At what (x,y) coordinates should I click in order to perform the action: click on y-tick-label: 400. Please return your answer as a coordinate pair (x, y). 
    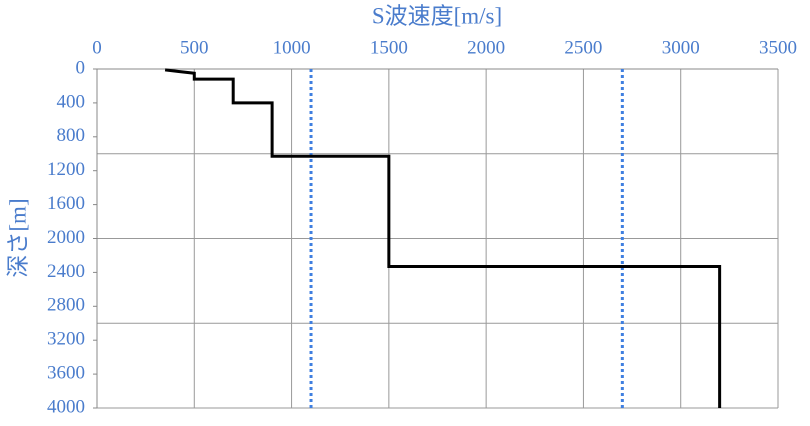
    Looking at the image, I should click on (71, 101).